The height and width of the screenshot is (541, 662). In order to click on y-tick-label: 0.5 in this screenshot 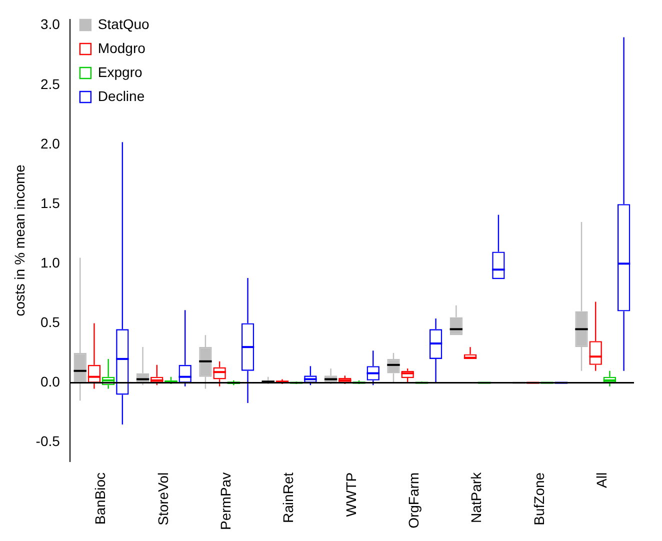, I will do `click(50, 322)`.